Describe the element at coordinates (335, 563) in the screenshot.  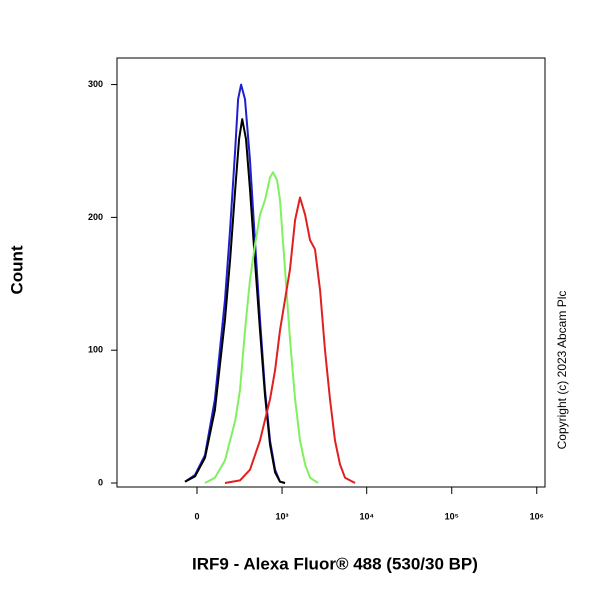
I see `x-axis-label: IRF9 - Alexa Fluor® 488 (530/30 BP)` at that location.